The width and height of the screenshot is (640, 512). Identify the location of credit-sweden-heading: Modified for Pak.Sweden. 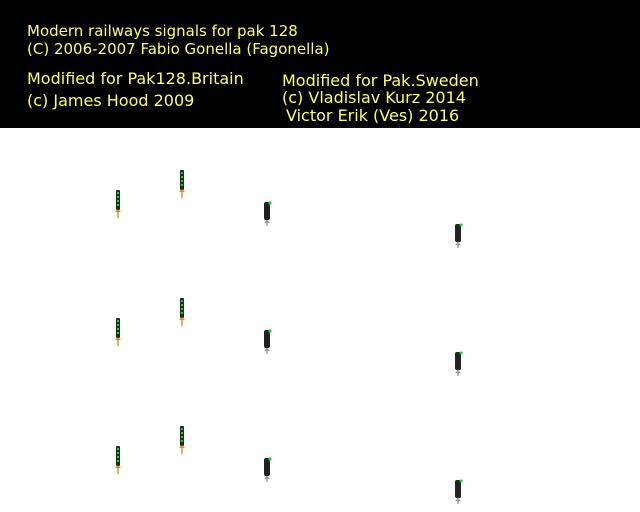
(380, 80).